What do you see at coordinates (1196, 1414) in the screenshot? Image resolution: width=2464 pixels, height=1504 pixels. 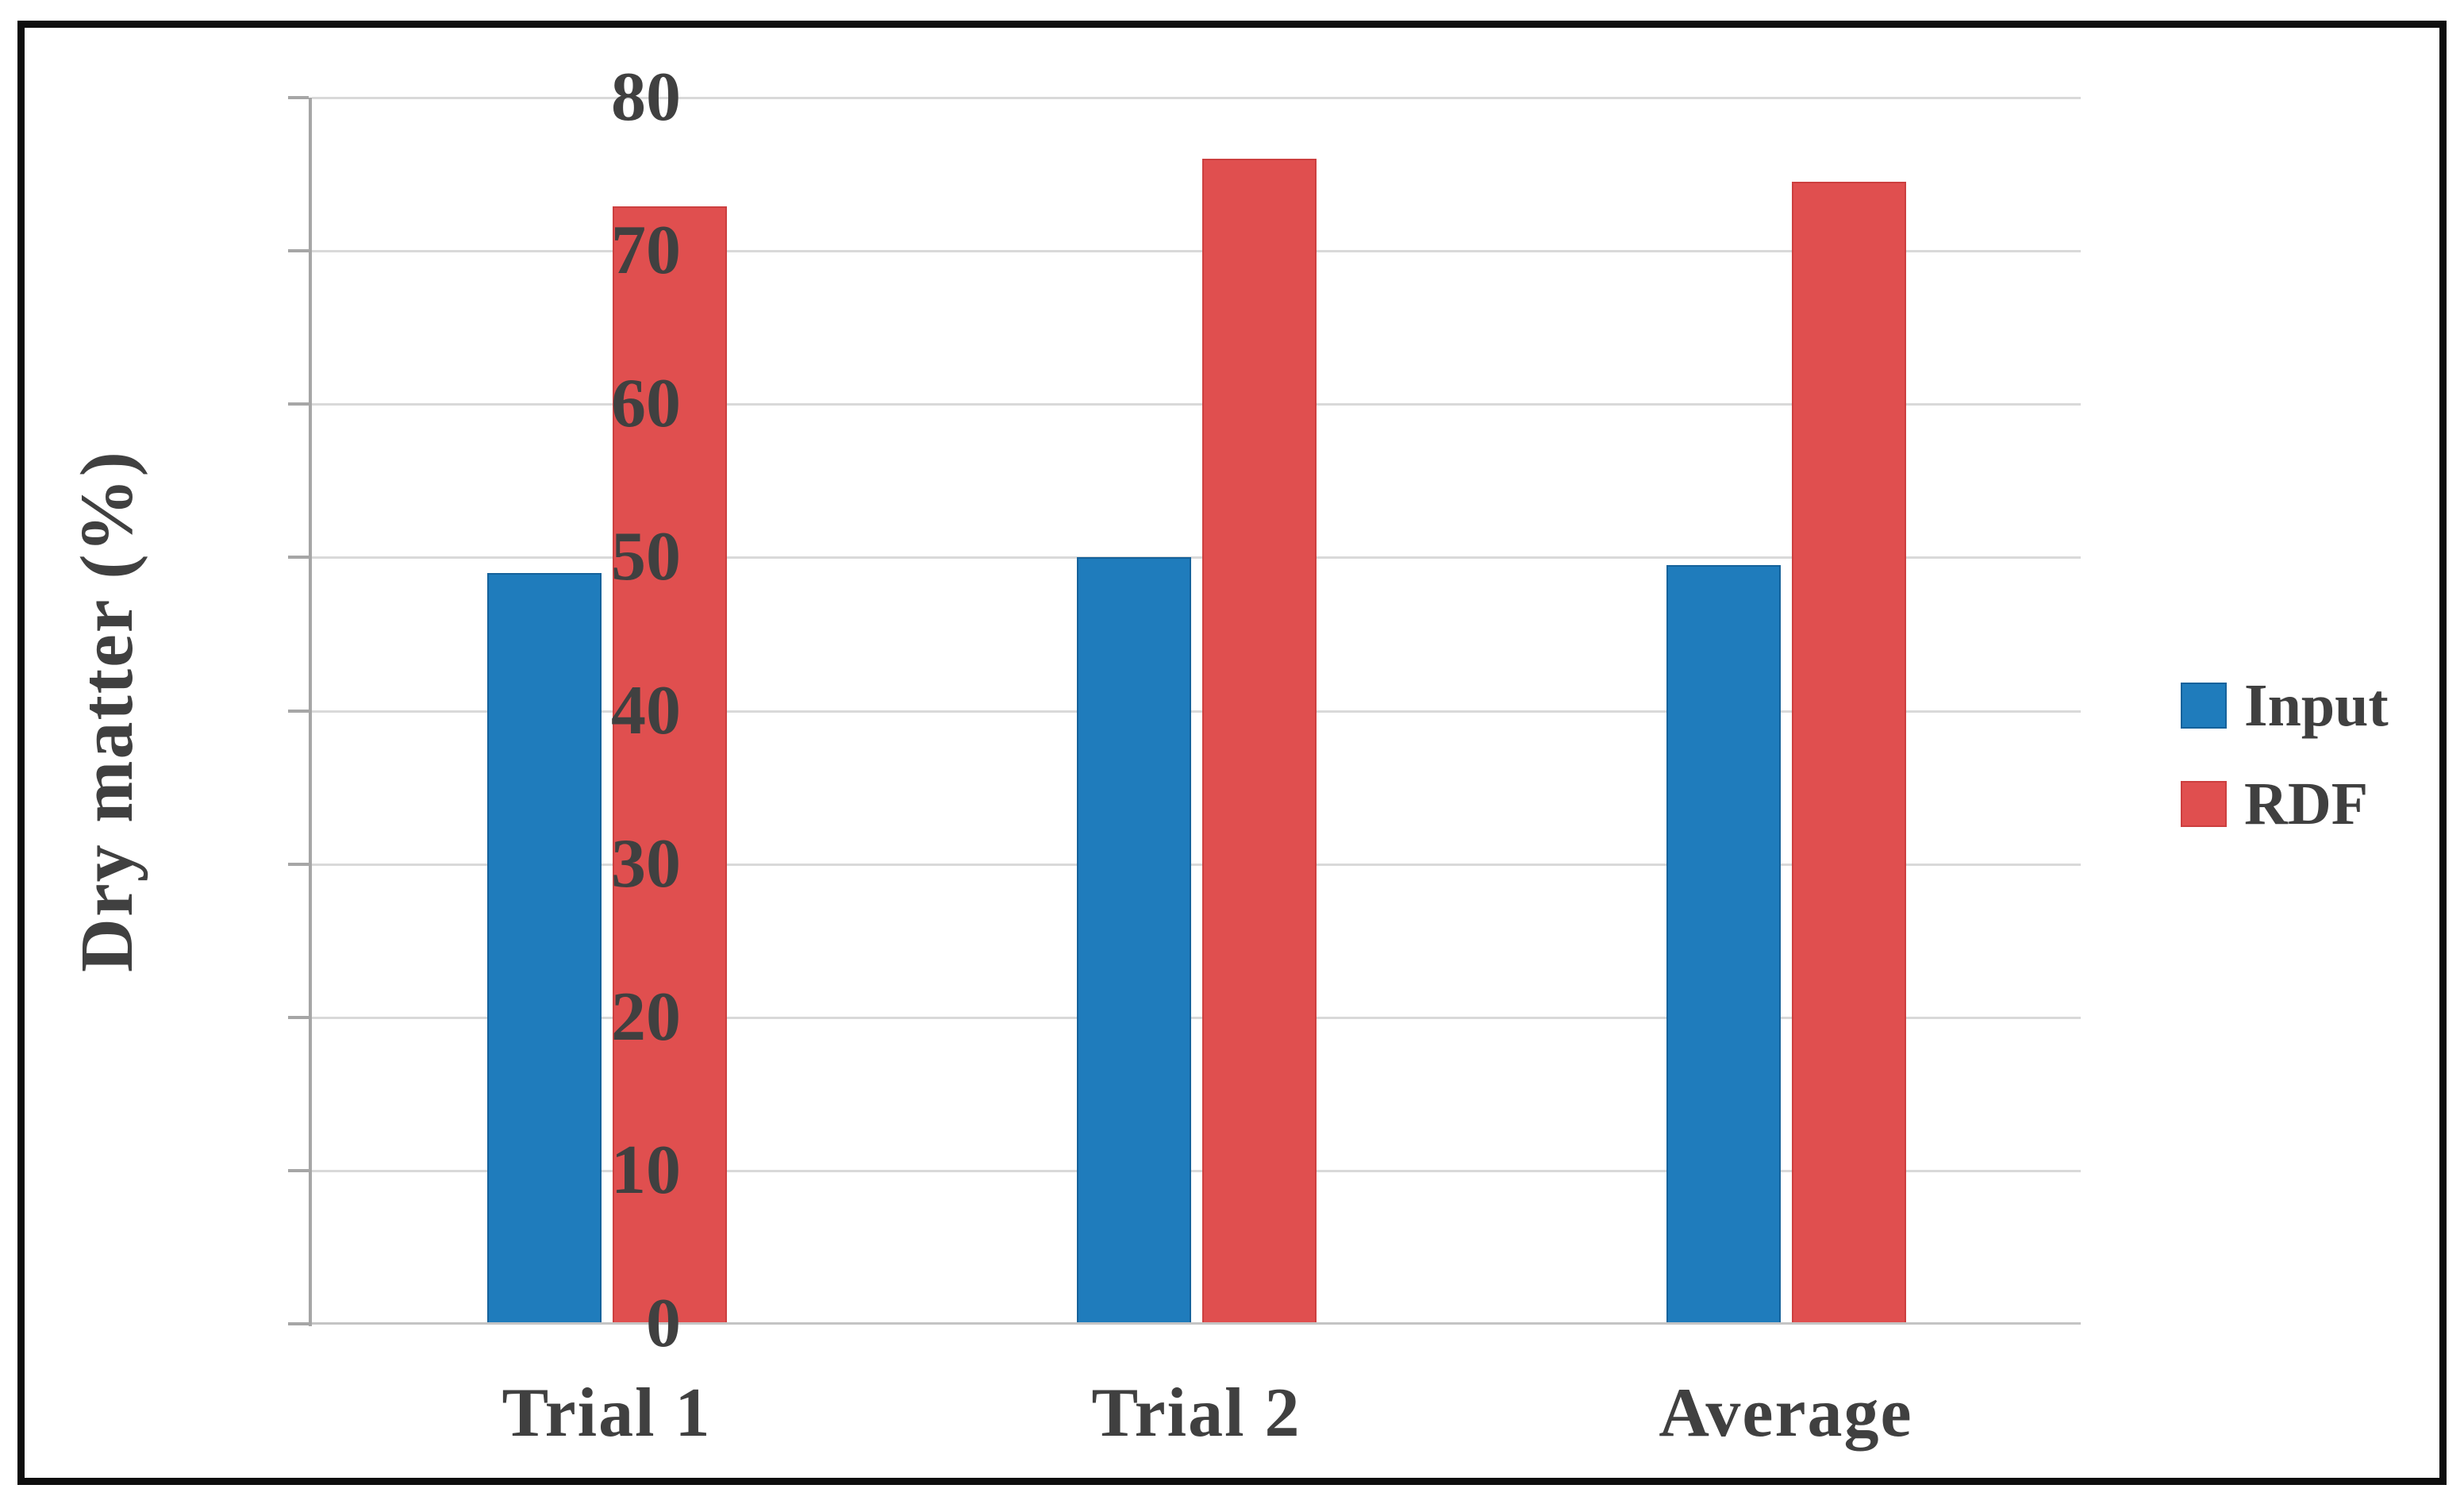 I see `x-category-label-trial-2: Trial 2` at bounding box center [1196, 1414].